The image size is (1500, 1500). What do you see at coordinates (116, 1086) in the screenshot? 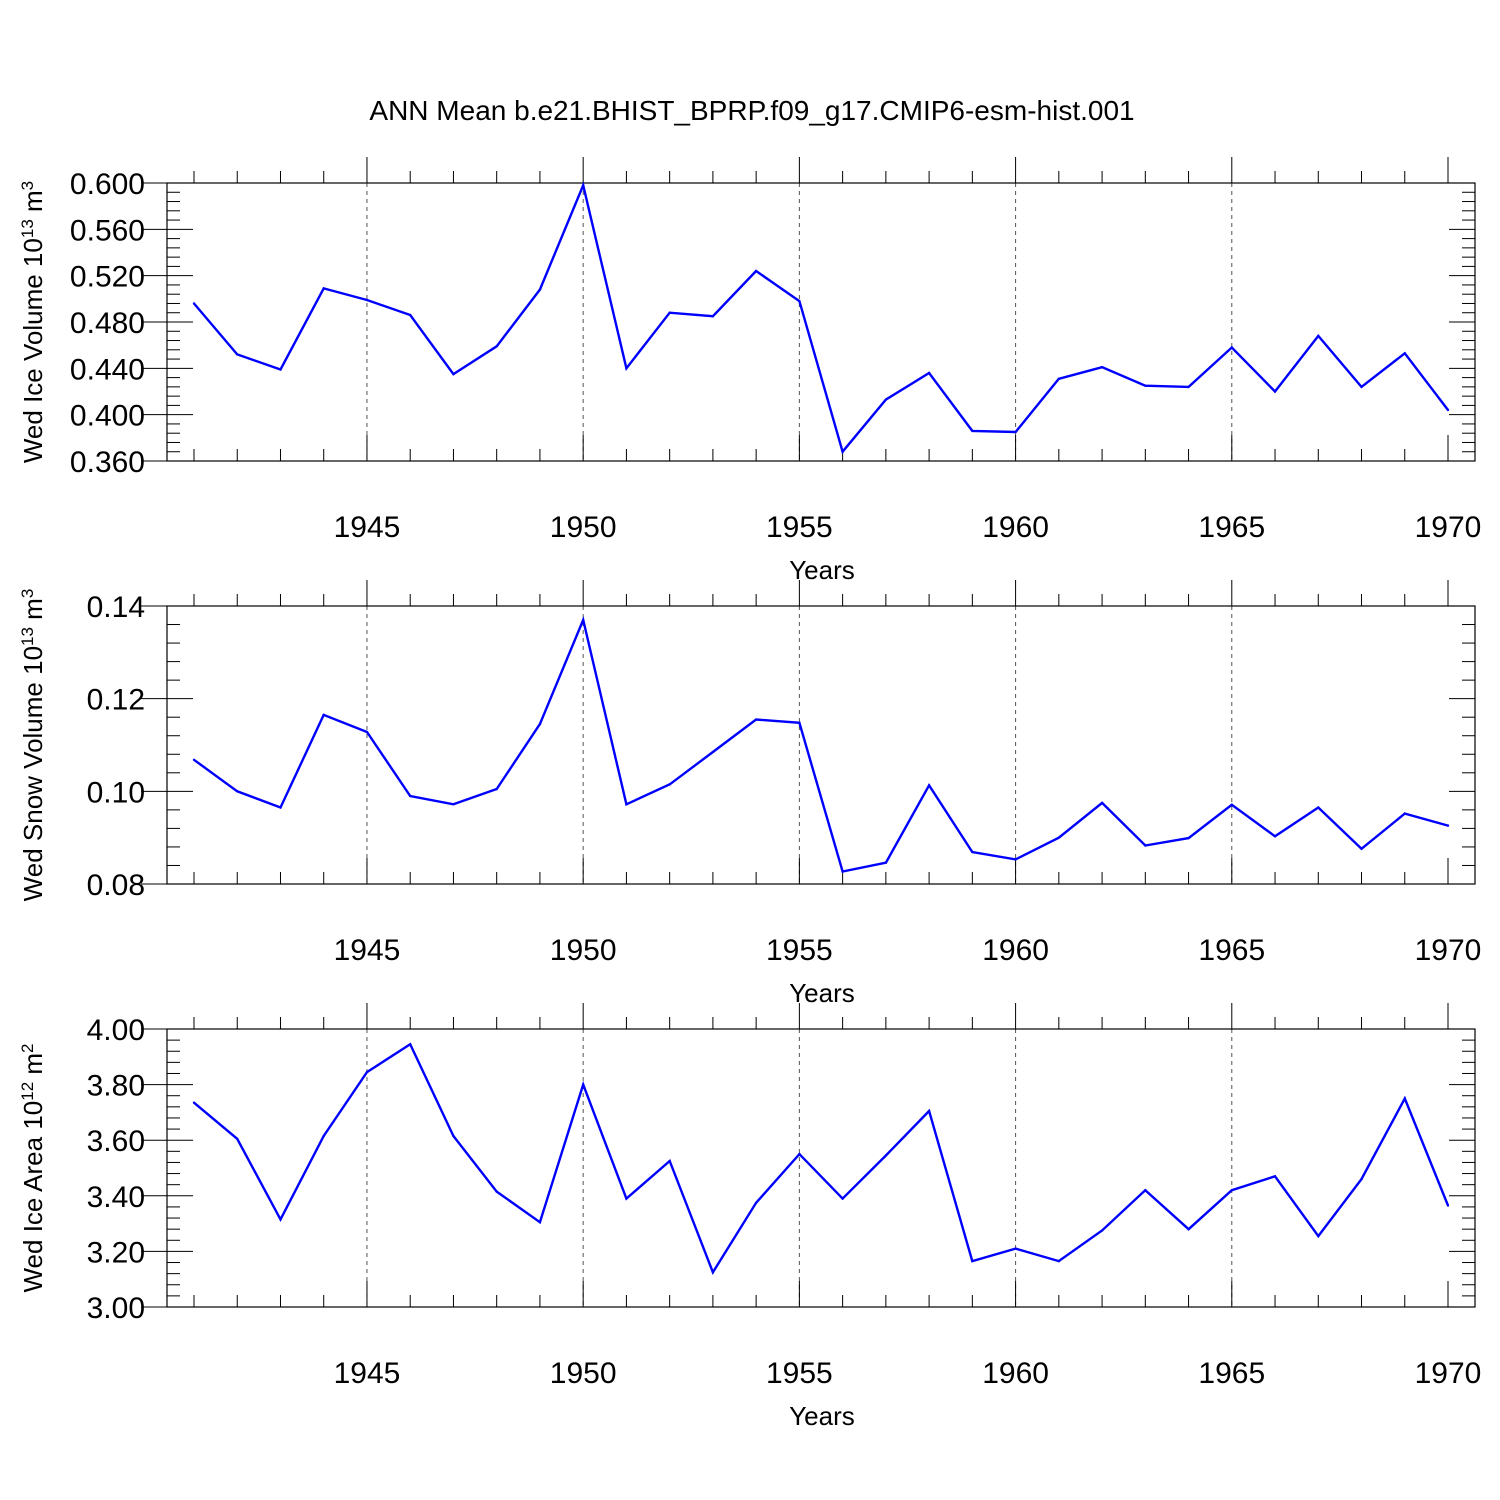
I see `y-tick-label: 3.80` at bounding box center [116, 1086].